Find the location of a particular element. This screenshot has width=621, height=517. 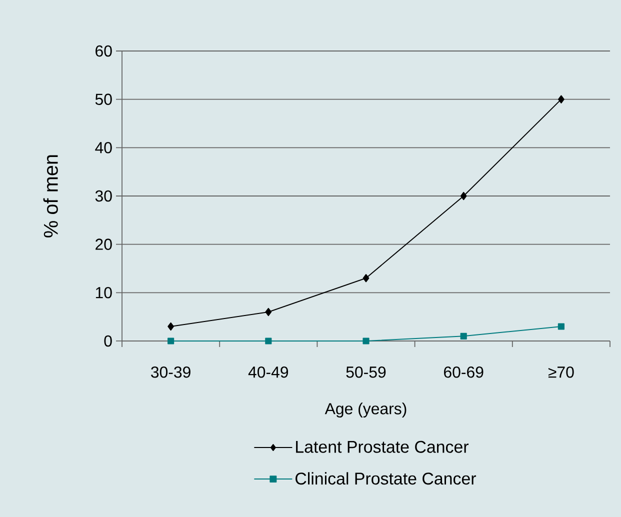

y-tick-label: 10 is located at coordinates (104, 292).